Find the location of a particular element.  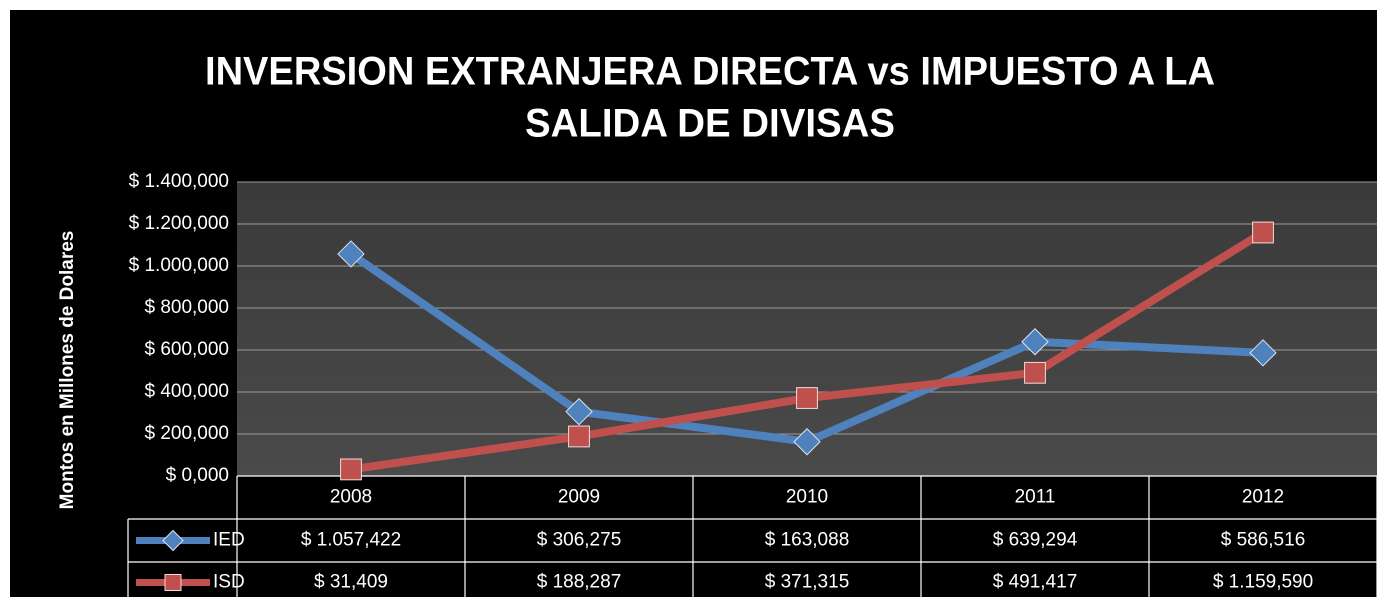

y-tick-label: $ 1.000,000 is located at coordinates (179, 265).